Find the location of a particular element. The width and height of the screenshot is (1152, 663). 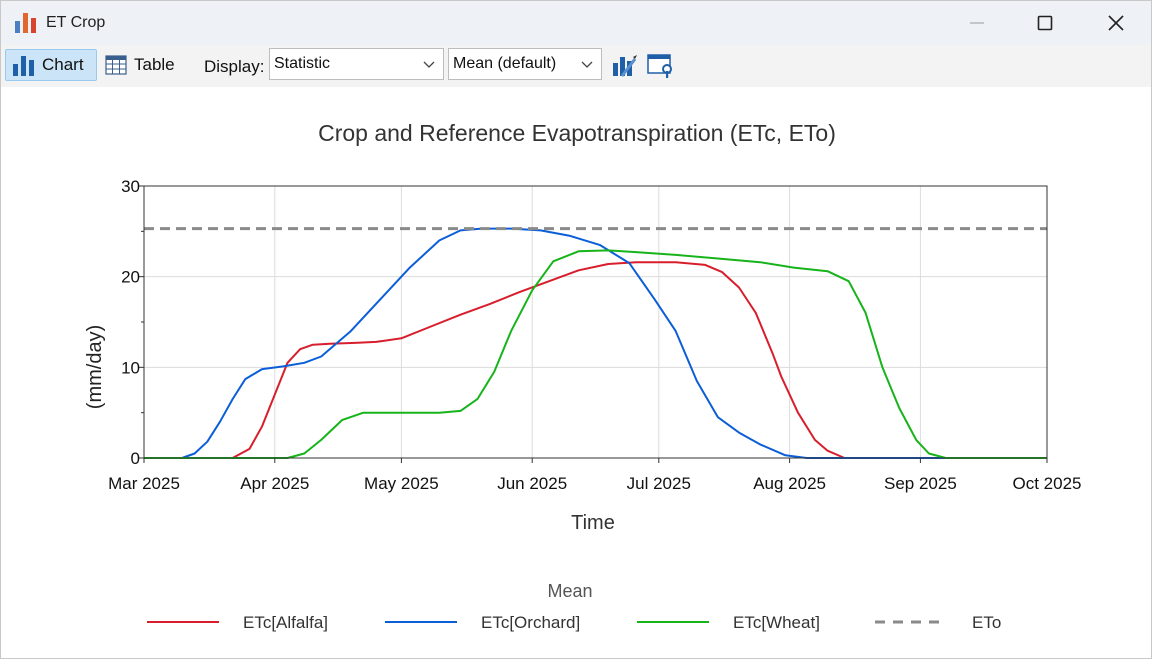

close-button is located at coordinates (1116, 23).